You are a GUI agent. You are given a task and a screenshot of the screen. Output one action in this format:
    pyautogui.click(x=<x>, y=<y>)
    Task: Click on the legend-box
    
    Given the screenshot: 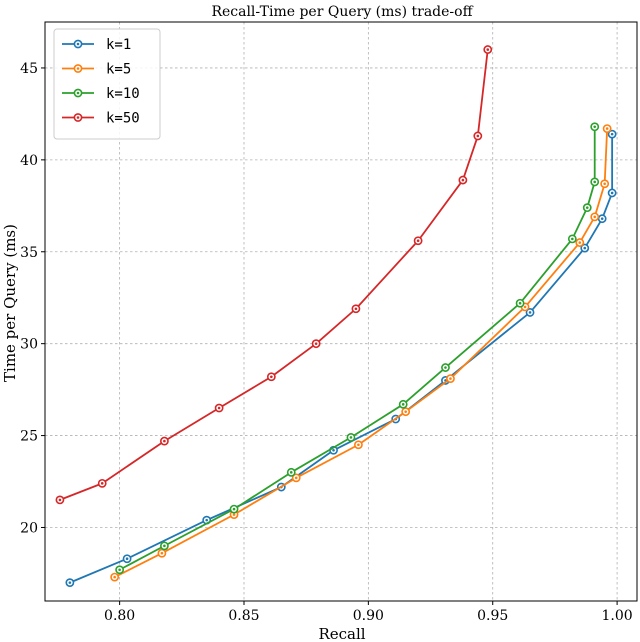 What is the action you would take?
    pyautogui.click(x=107, y=84)
    